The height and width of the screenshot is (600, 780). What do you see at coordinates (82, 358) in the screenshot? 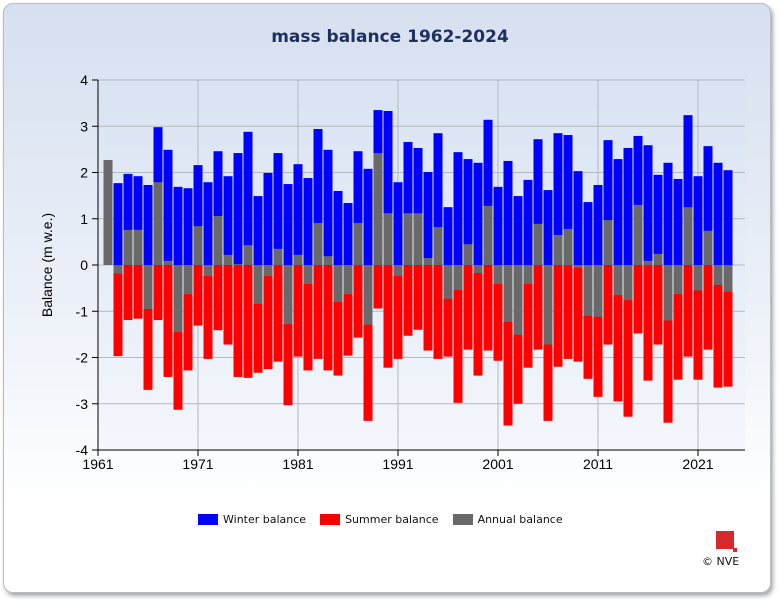
I see `y-tick-label: -2` at bounding box center [82, 358].